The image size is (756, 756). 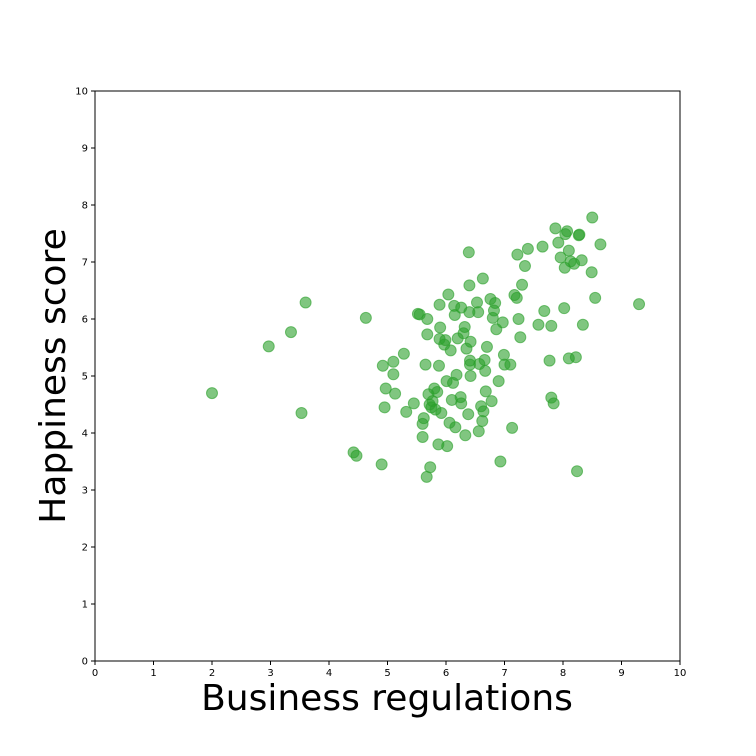 I want to click on x-tick-label: 1, so click(x=153, y=673).